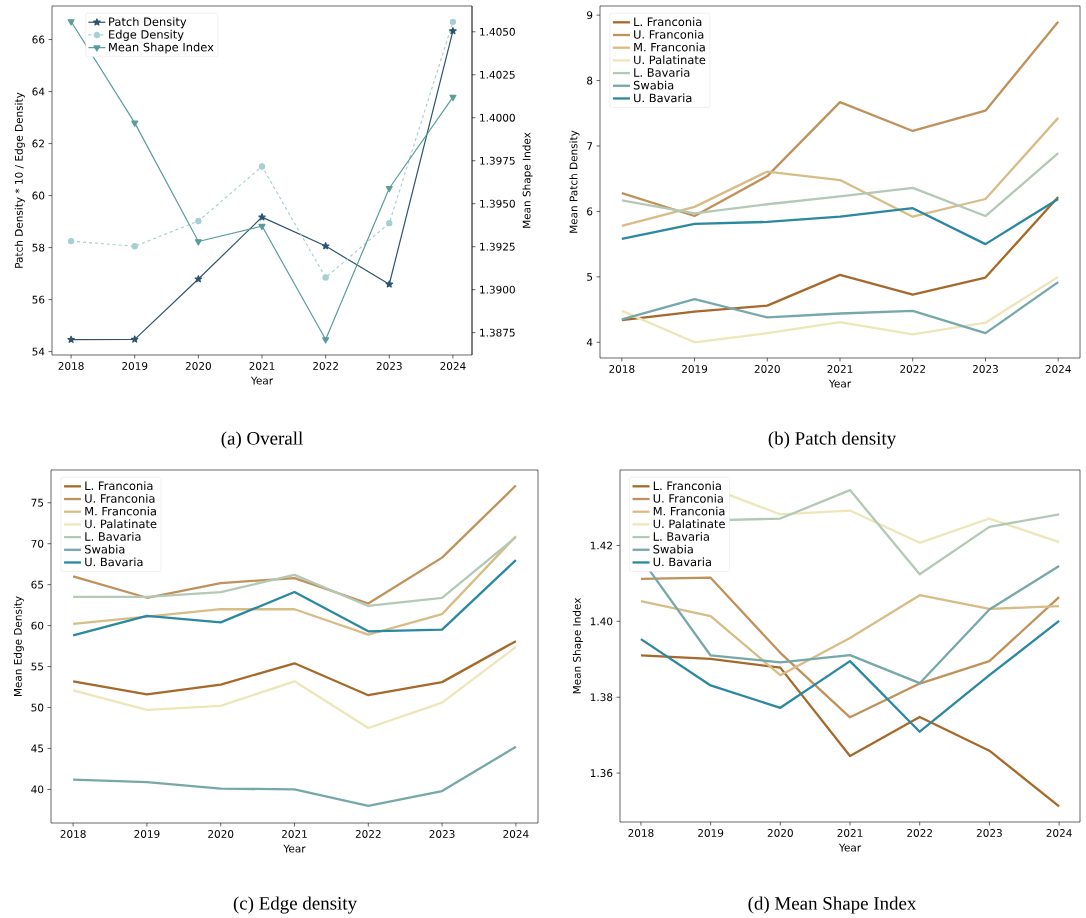 The width and height of the screenshot is (1086, 918). I want to click on y-tick-label: 5, so click(590, 276).